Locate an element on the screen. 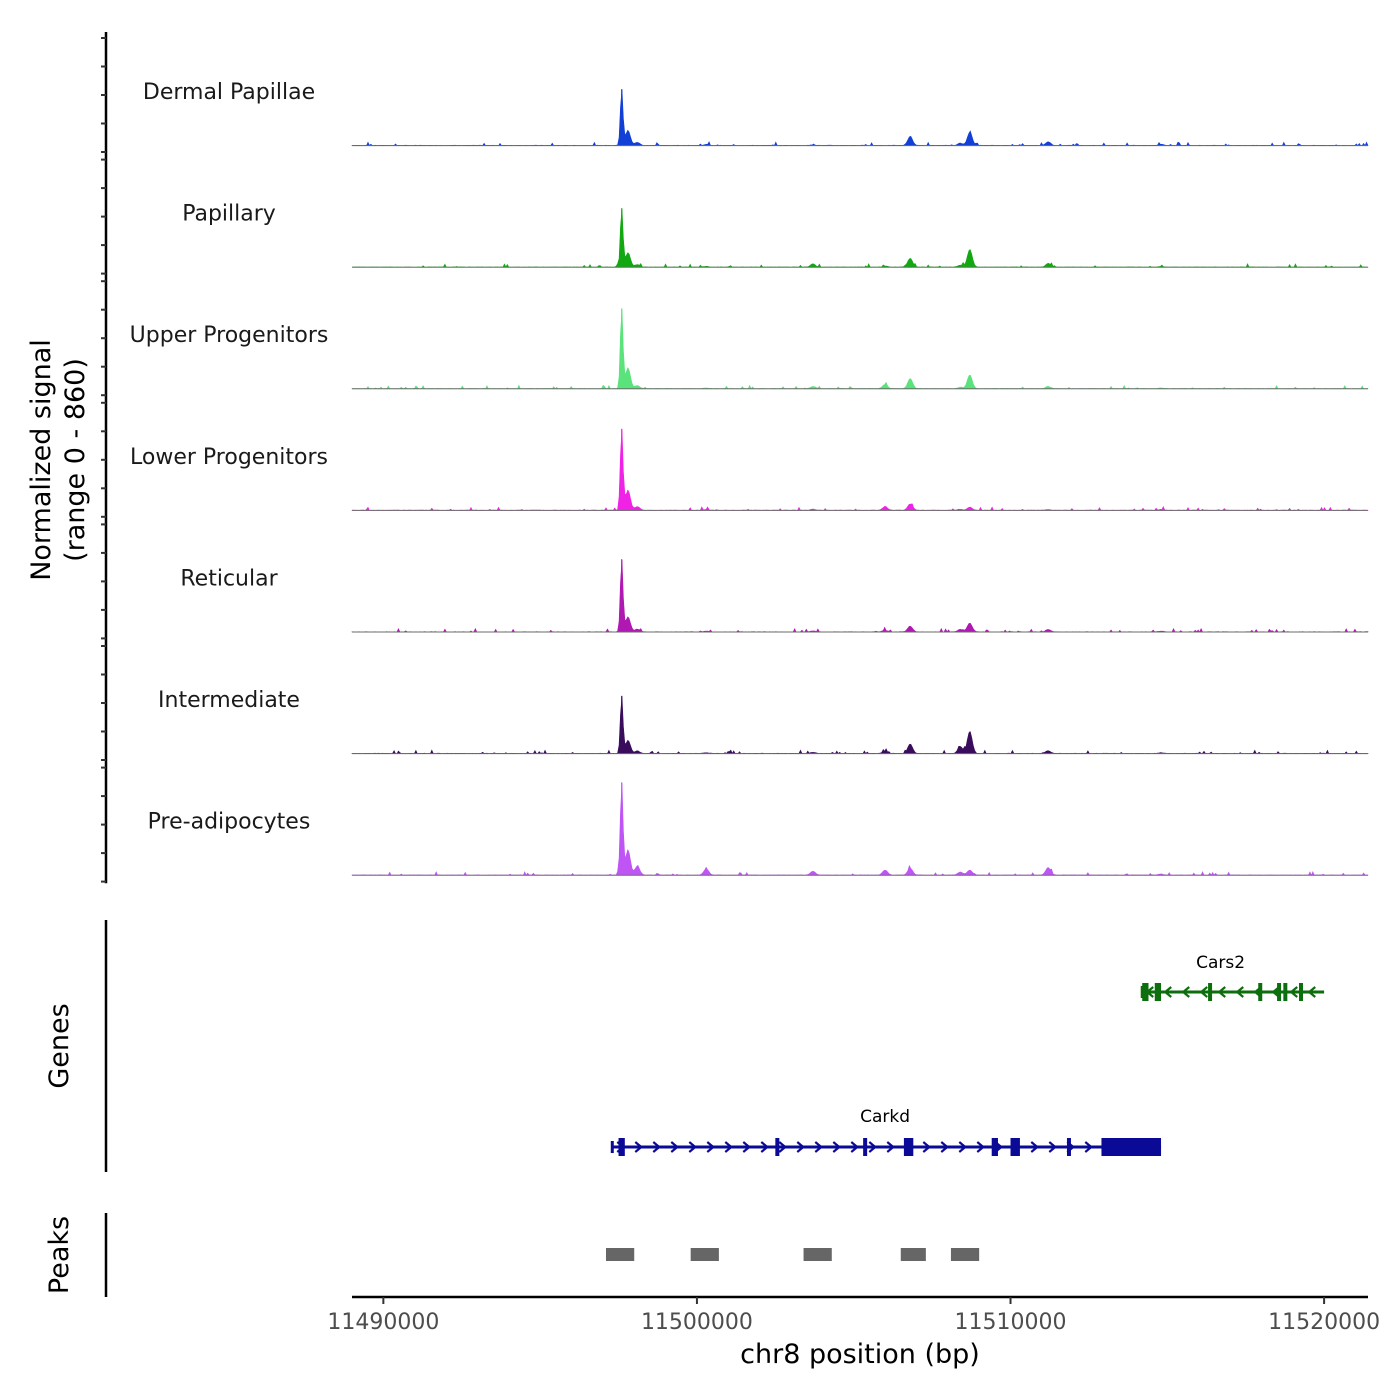  x-tick-label: 11520000 is located at coordinates (1324, 1322).